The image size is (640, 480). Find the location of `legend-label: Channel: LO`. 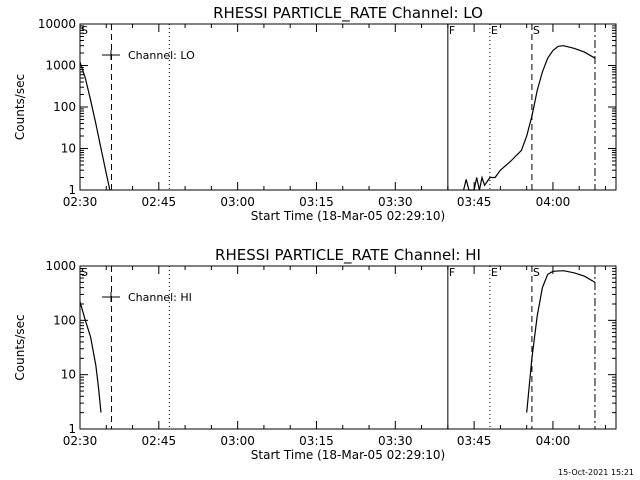

legend-label: Channel: LO is located at coordinates (161, 55).